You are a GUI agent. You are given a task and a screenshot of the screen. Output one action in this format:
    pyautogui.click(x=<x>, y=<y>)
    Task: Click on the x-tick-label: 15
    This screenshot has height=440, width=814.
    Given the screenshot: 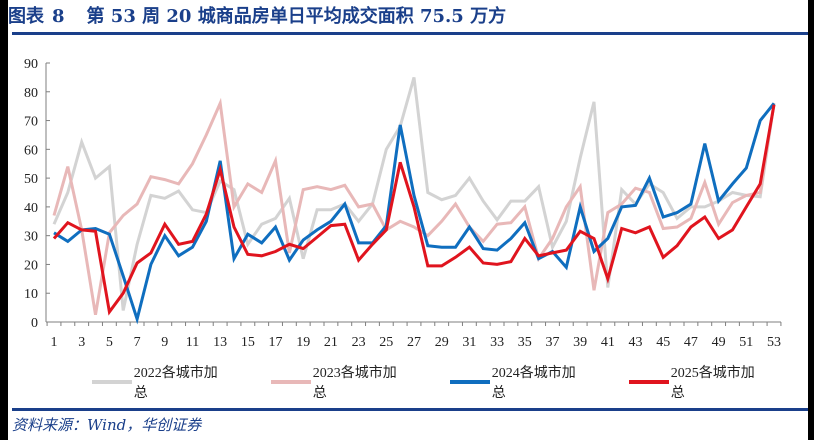 What is the action you would take?
    pyautogui.click(x=248, y=342)
    